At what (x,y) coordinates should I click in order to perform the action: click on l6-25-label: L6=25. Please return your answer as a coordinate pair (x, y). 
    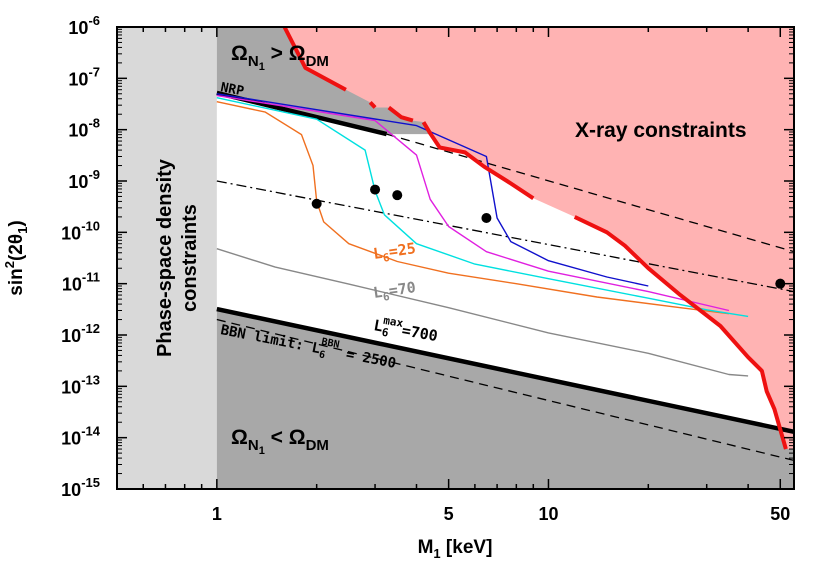
    Looking at the image, I should click on (394, 252).